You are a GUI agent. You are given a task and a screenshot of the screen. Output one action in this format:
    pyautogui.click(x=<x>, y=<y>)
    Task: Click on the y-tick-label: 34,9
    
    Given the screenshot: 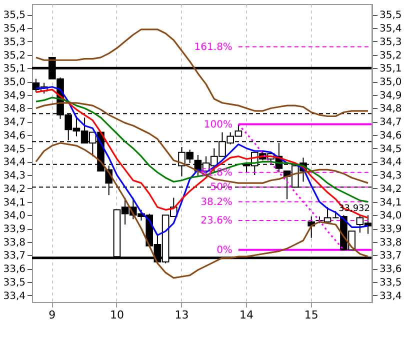 What is the action you would take?
    pyautogui.click(x=14, y=96)
    